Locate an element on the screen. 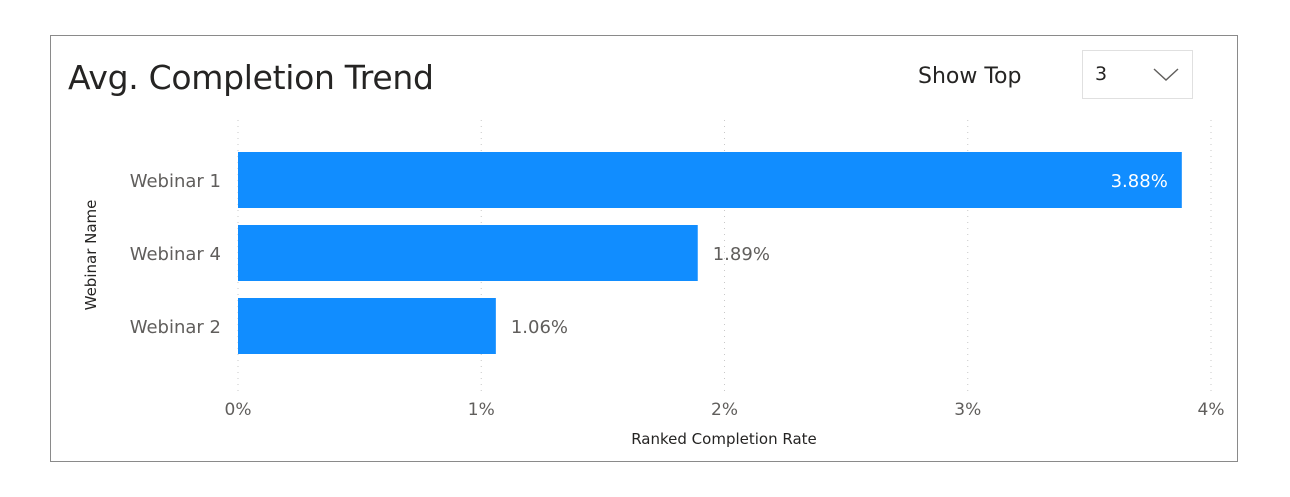 The image size is (1290, 497). show-top-label: Show Top is located at coordinates (970, 76).